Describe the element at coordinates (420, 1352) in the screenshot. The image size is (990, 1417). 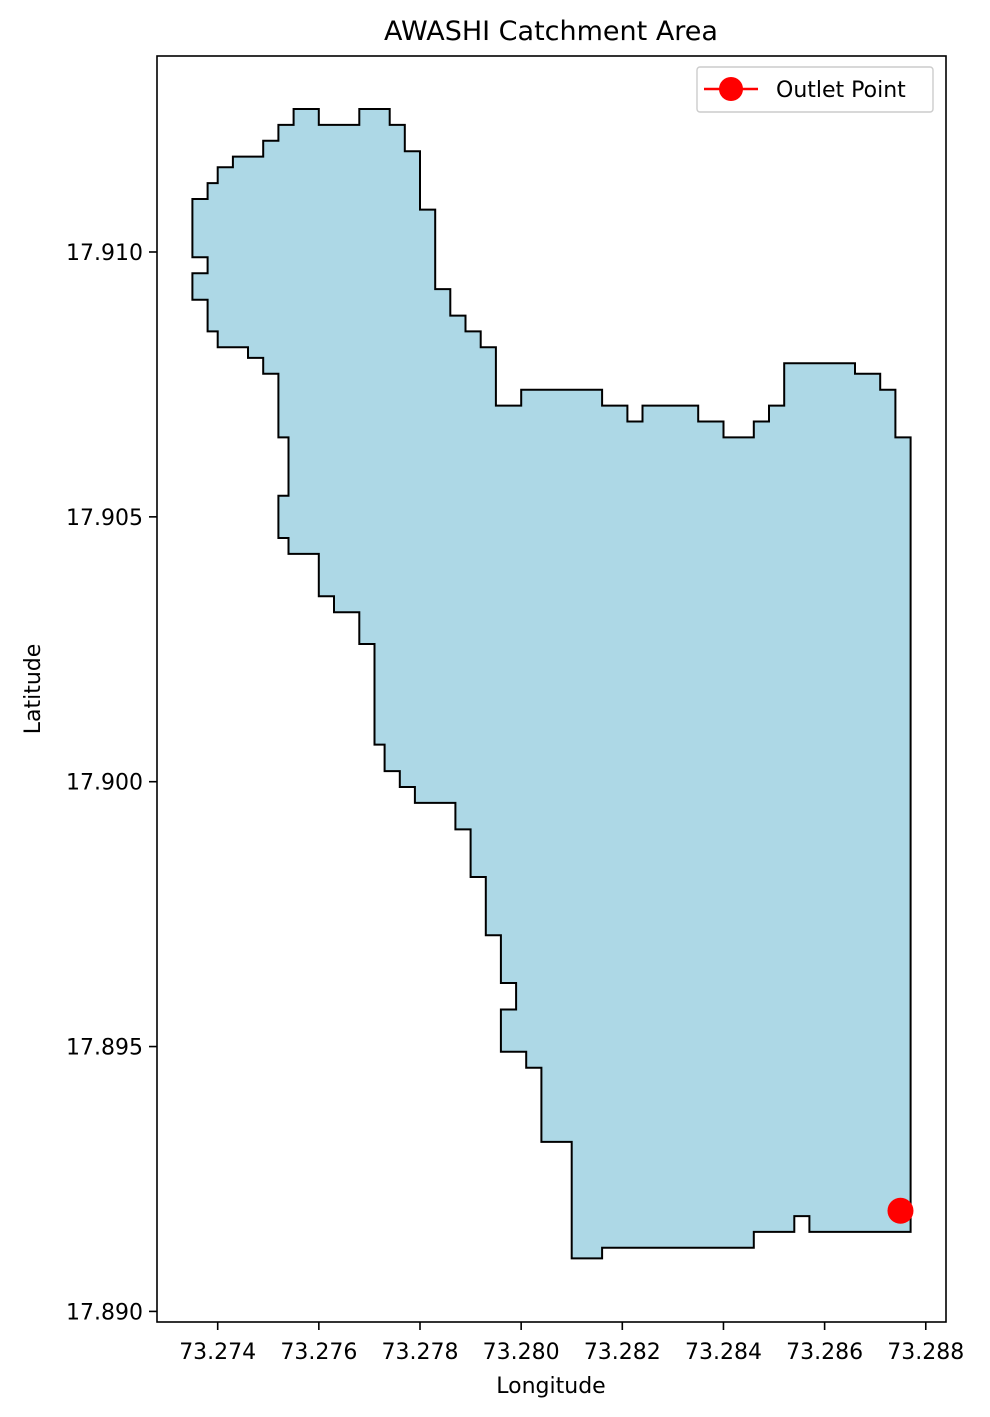
I see `x-tick-label: 73.278` at that location.